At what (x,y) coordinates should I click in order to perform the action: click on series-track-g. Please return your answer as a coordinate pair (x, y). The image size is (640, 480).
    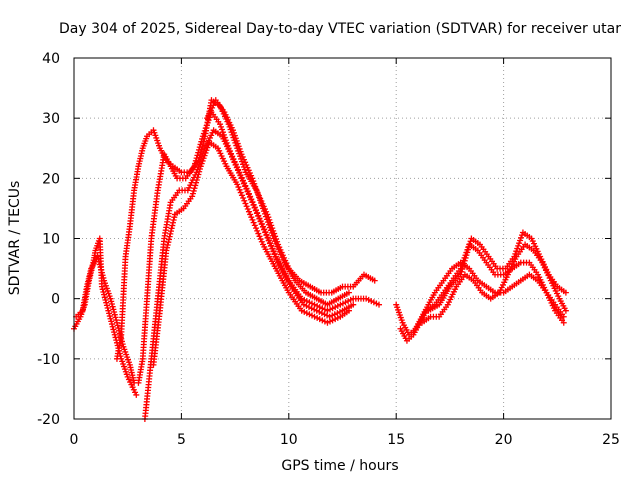
    Looking at the image, I should click on (278, 202).